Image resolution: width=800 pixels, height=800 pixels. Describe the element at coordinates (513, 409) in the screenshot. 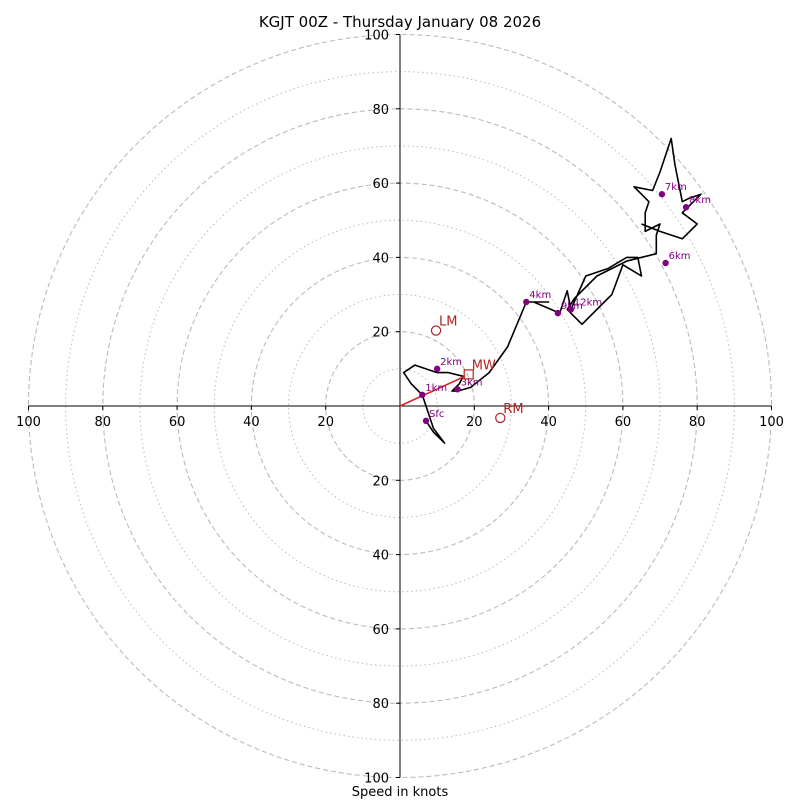

I see `storm-label-RM: RM` at that location.